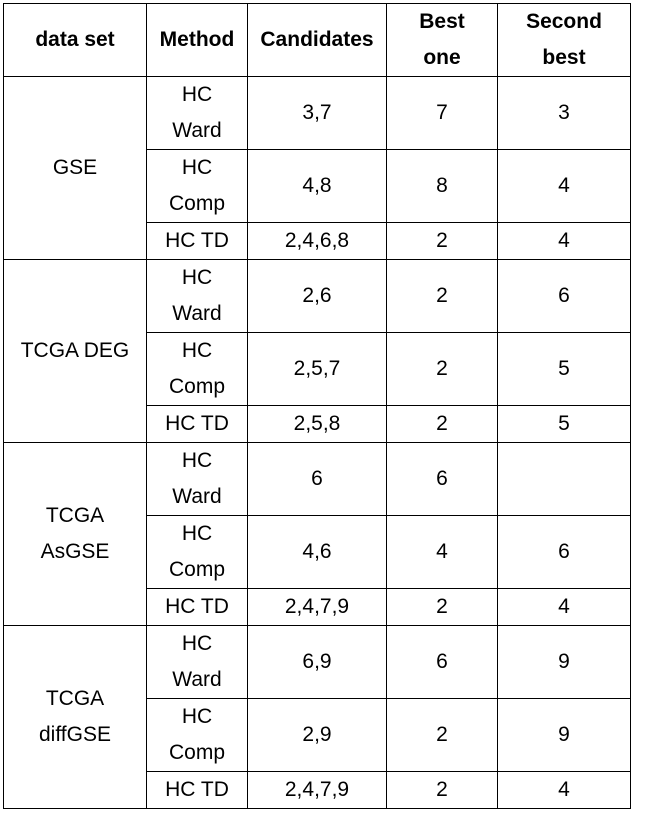  Describe the element at coordinates (442, 186) in the screenshot. I see `best-cell: 8` at that location.